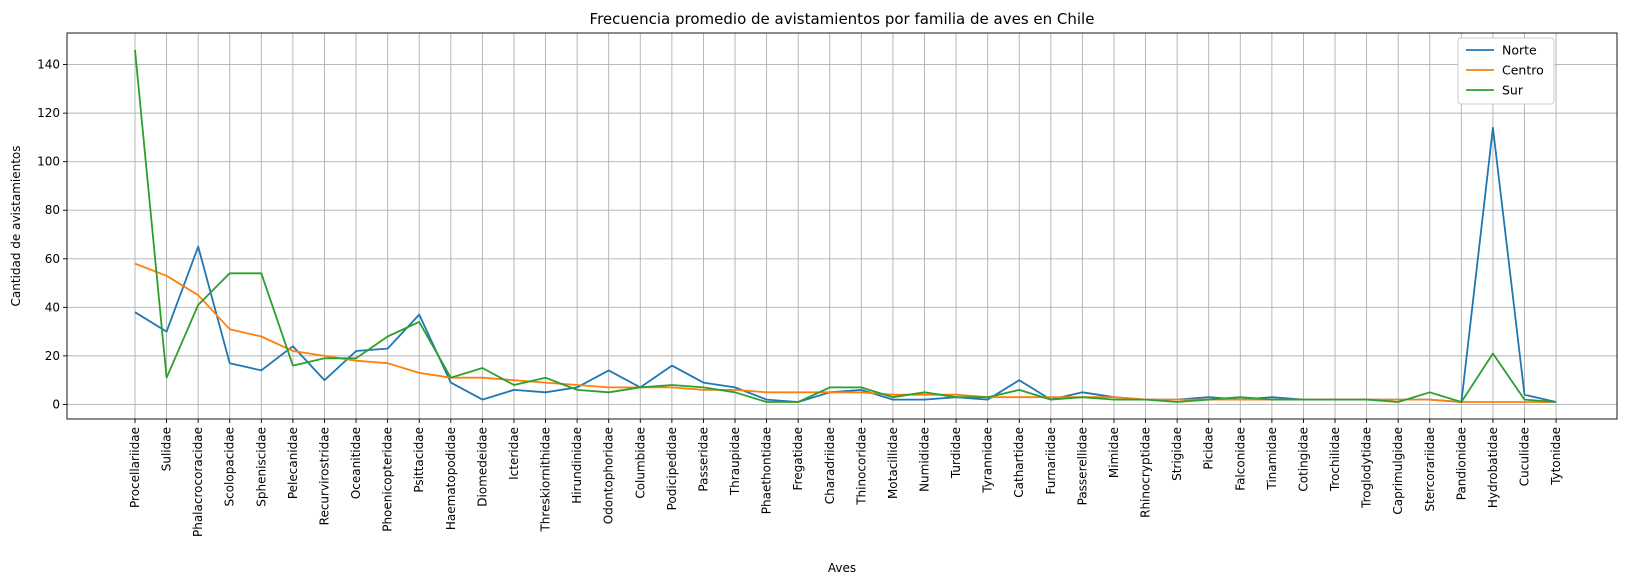 Image resolution: width=1625 pixels, height=584 pixels. I want to click on y-tick-label: 40, so click(52, 307).